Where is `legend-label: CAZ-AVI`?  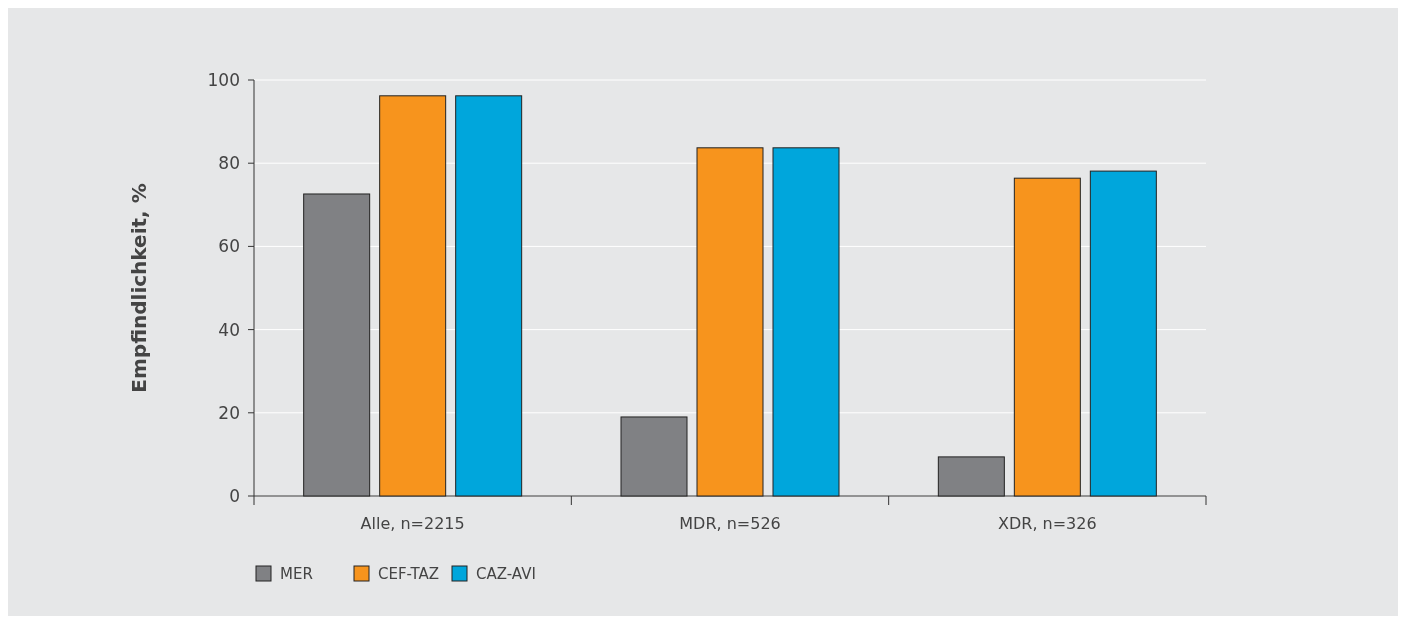 legend-label: CAZ-AVI is located at coordinates (506, 574).